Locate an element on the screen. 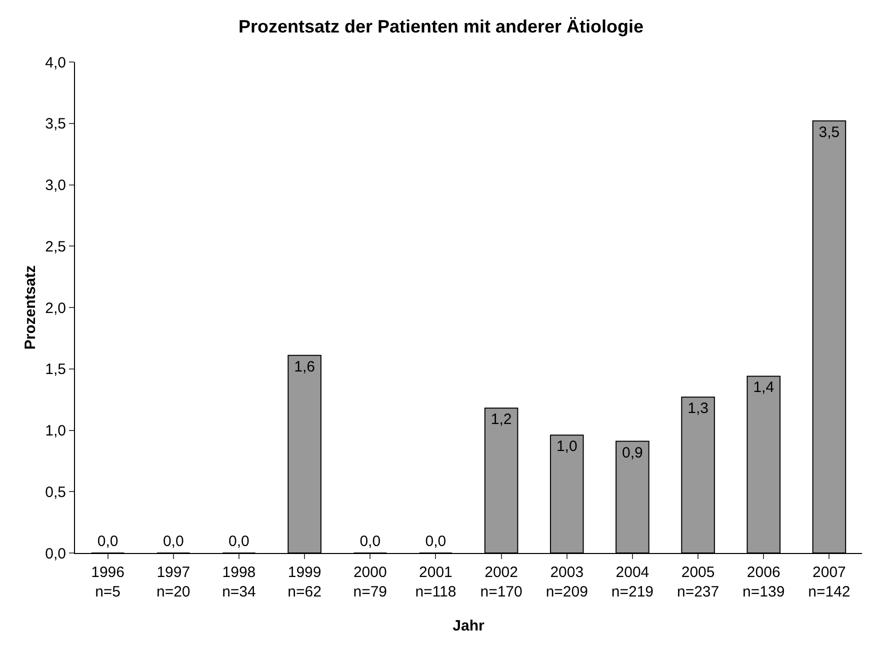  data-label: 1,3 is located at coordinates (698, 409).